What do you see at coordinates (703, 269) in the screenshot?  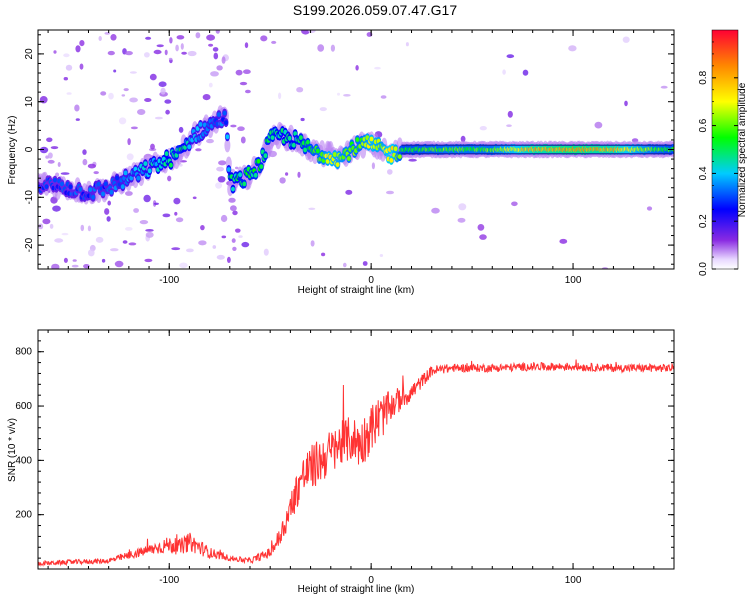 I see `colorbar-tick-label: 0.0` at bounding box center [703, 269].